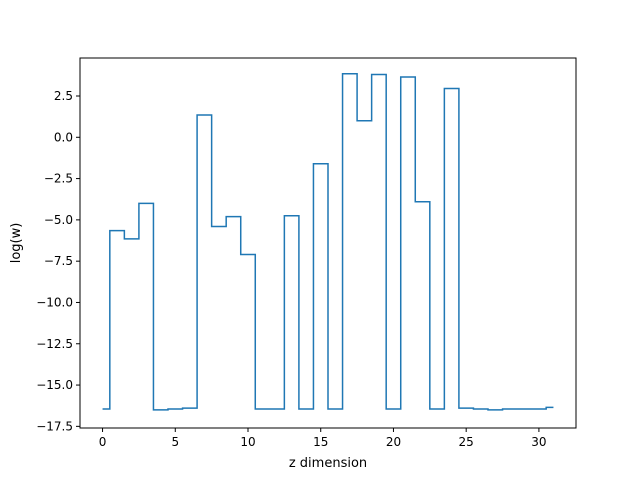 This screenshot has height=484, width=640. What do you see at coordinates (328, 463) in the screenshot?
I see `x-axis-label: z dimension` at bounding box center [328, 463].